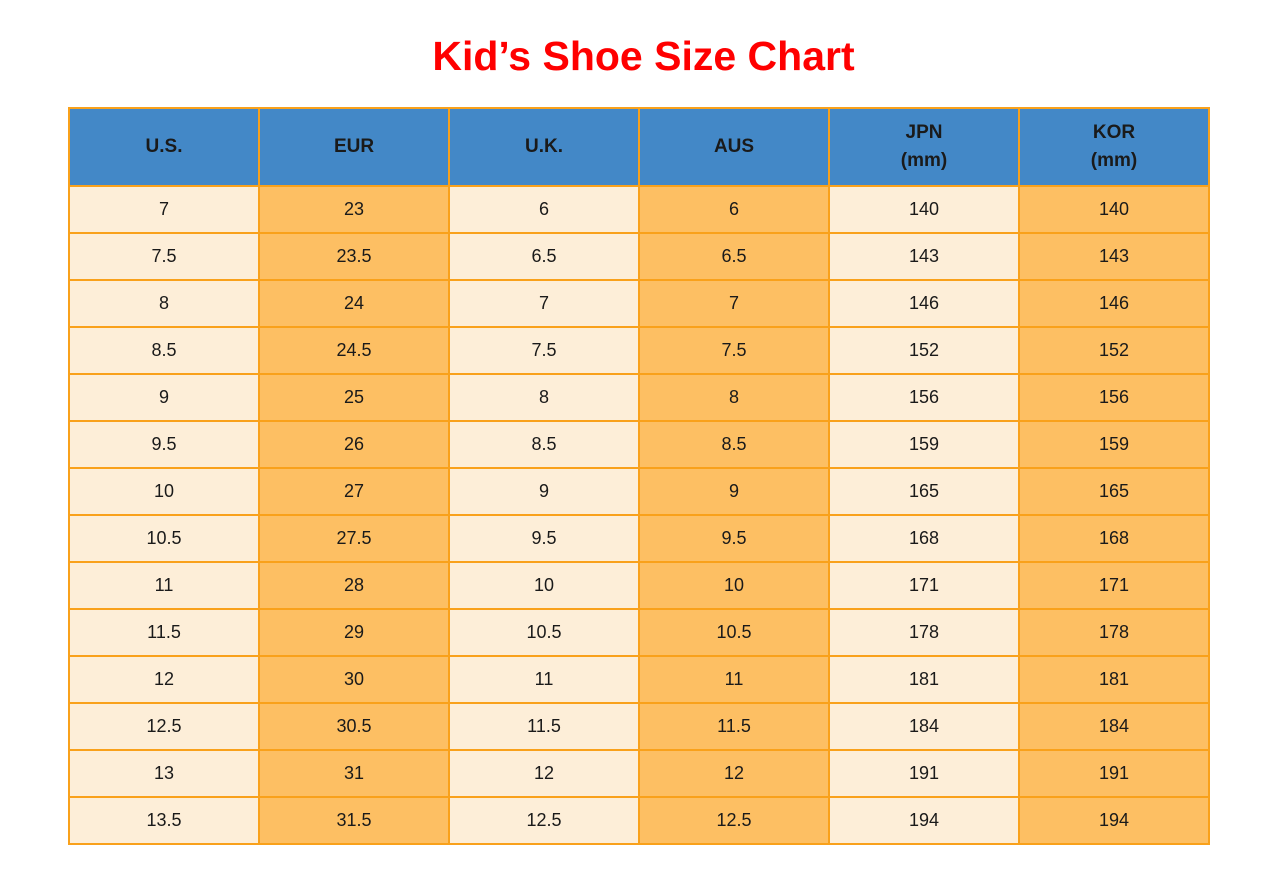 Image resolution: width=1287 pixels, height=874 pixels. I want to click on column-header-us: U.S., so click(164, 147).